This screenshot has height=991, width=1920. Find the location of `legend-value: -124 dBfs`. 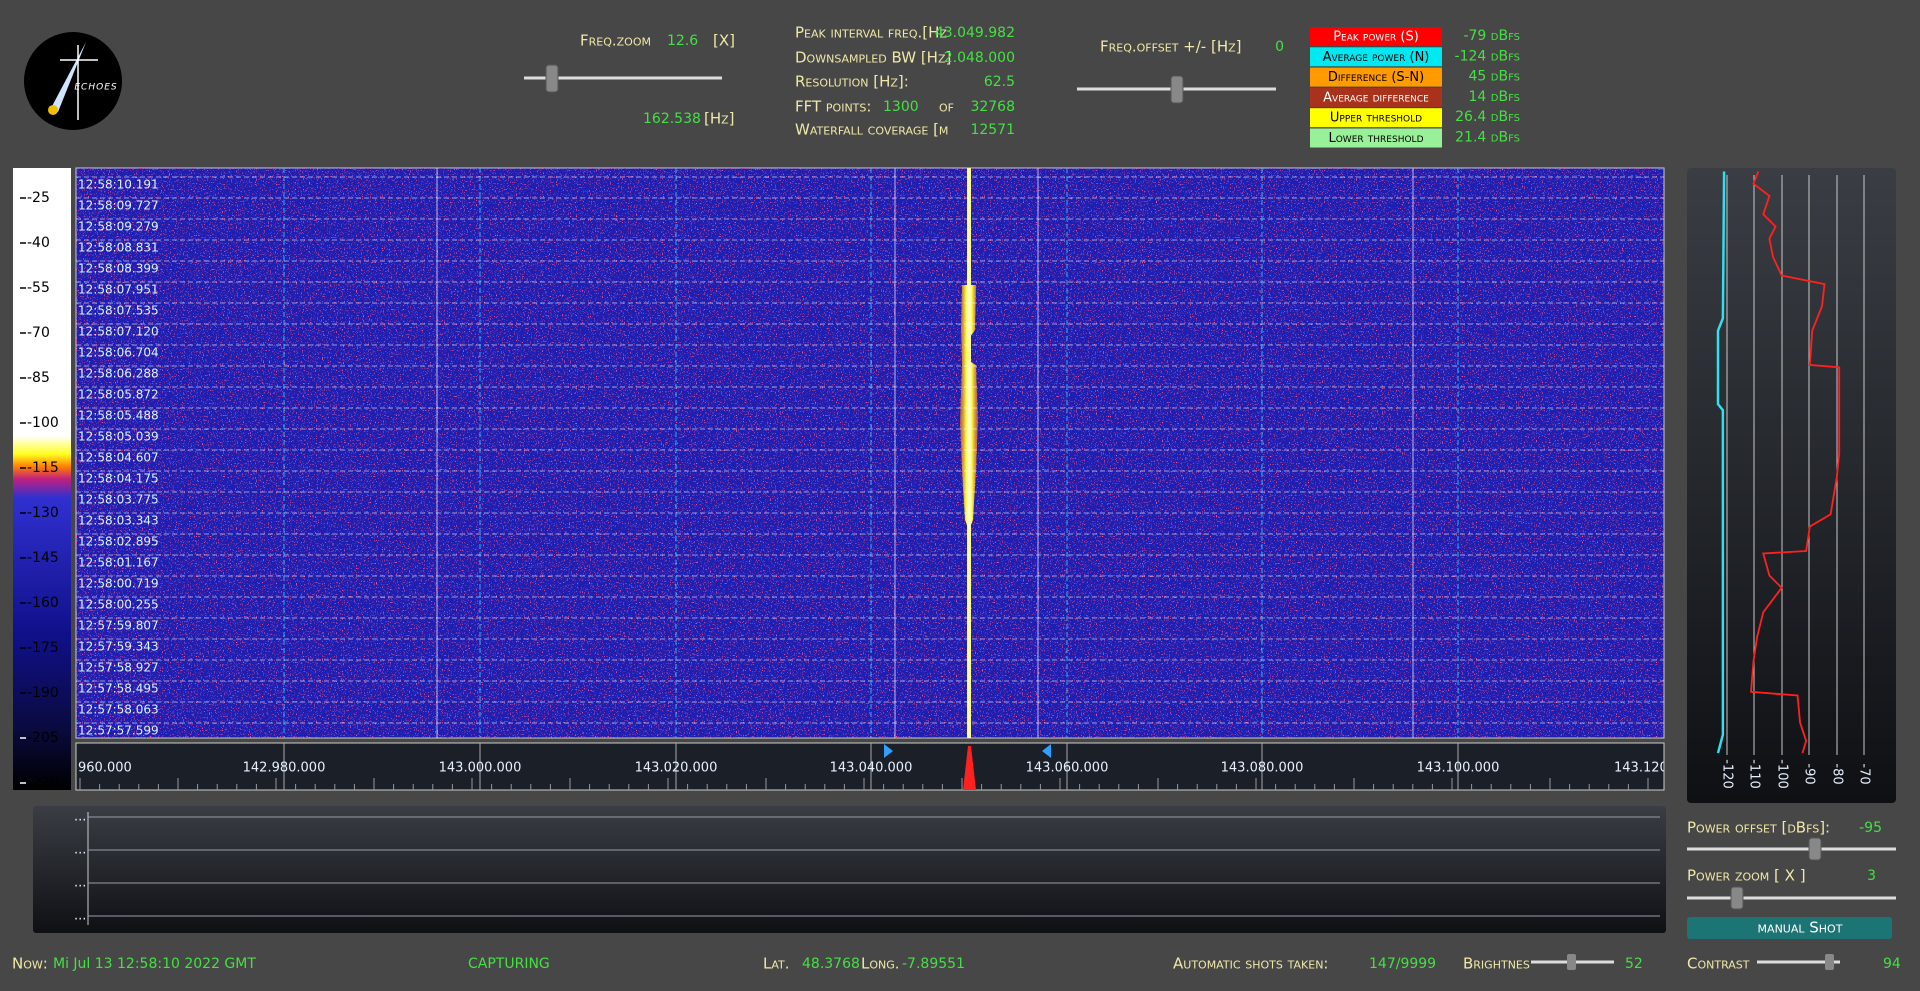

legend-value: -124 dBfs is located at coordinates (1487, 56).